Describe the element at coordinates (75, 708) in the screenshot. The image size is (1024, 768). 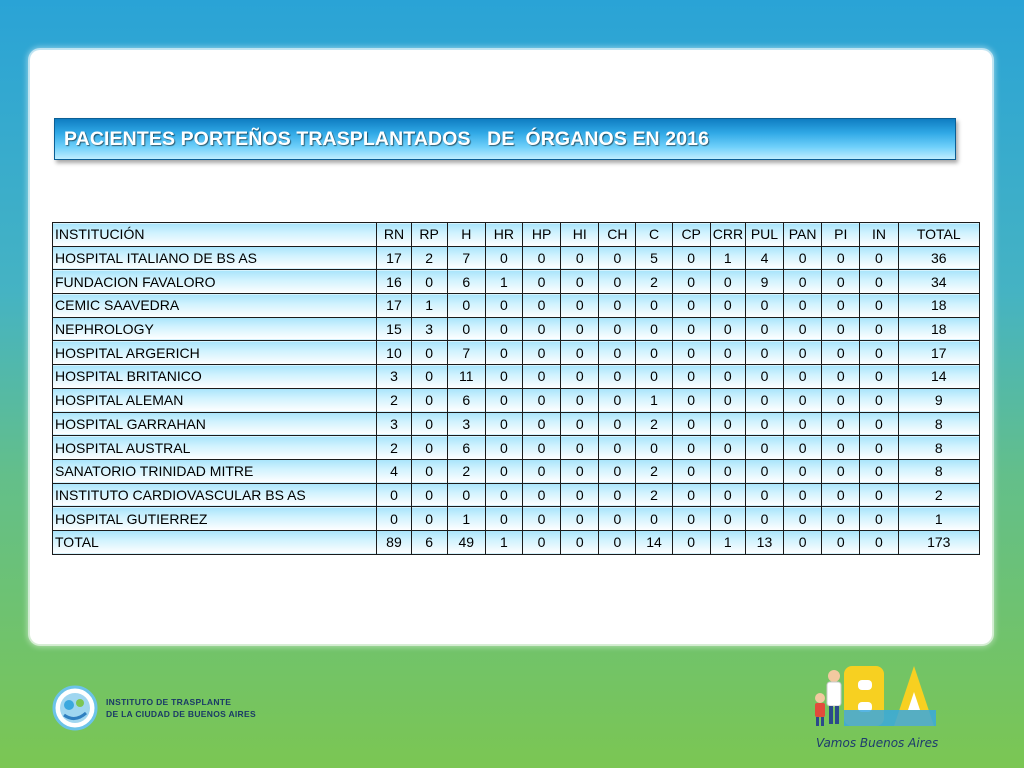
I see `ministry-circle-logo-icon` at that location.